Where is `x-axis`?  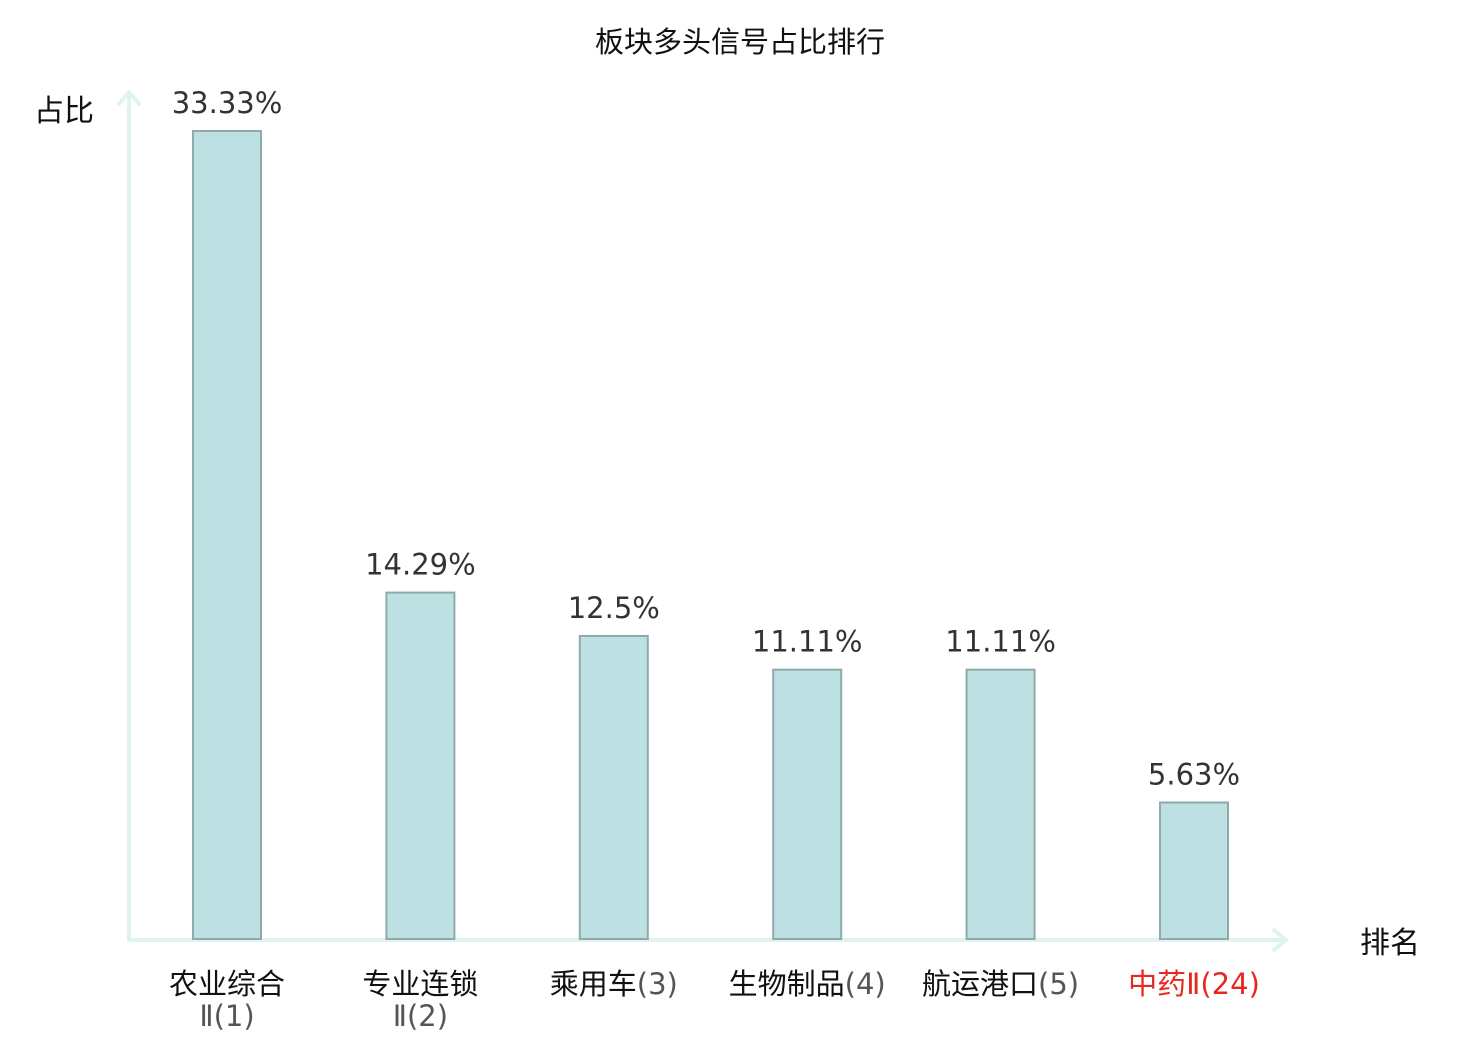
x-axis is located at coordinates (707, 940).